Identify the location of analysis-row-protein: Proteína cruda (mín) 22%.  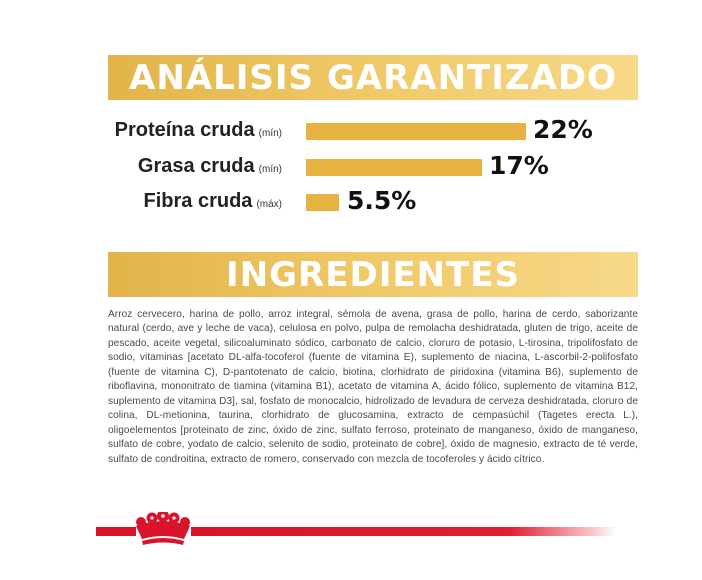
(351, 131).